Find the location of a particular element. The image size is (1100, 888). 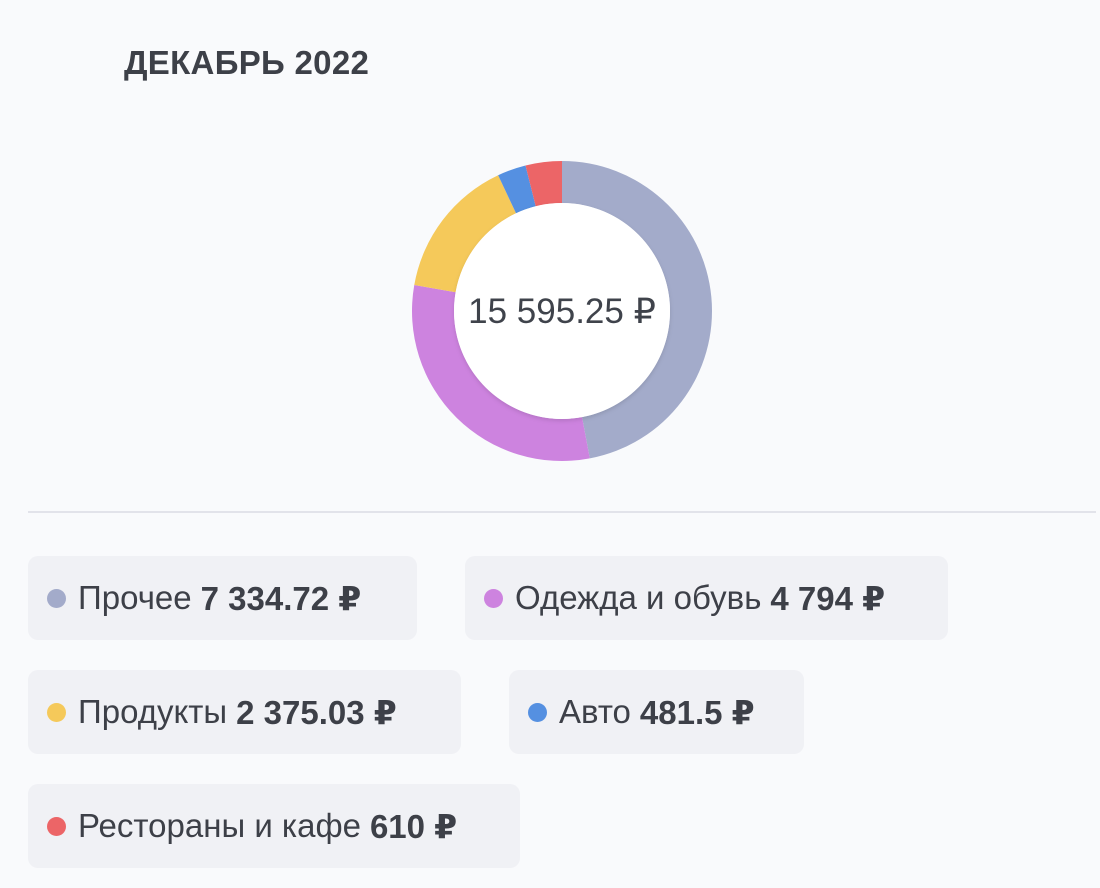

legend-label: Одежда и обувь is located at coordinates (638, 597).